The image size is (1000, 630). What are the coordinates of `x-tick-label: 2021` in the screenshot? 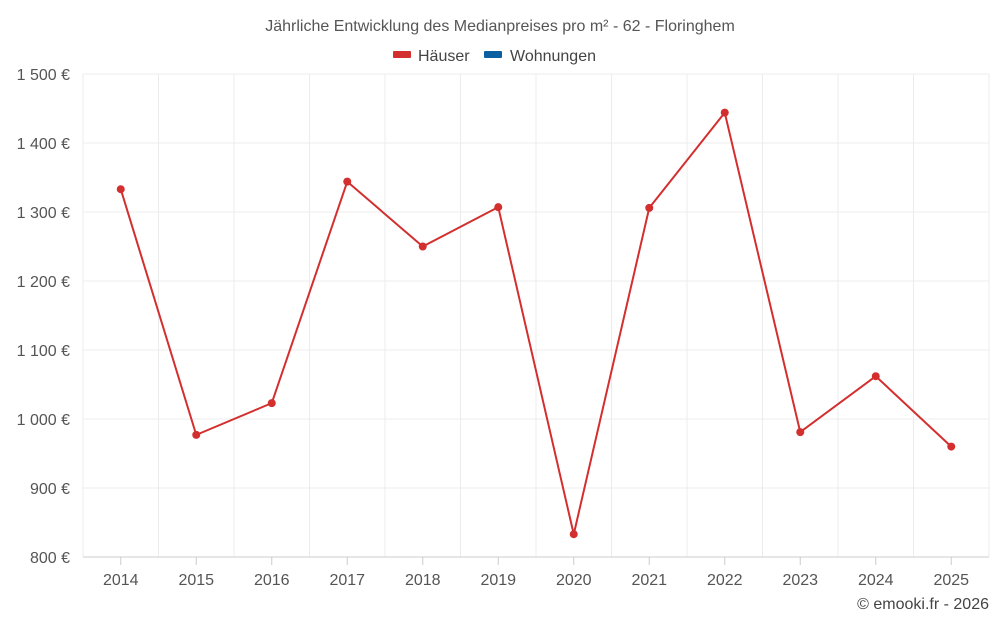 It's located at (649, 580).